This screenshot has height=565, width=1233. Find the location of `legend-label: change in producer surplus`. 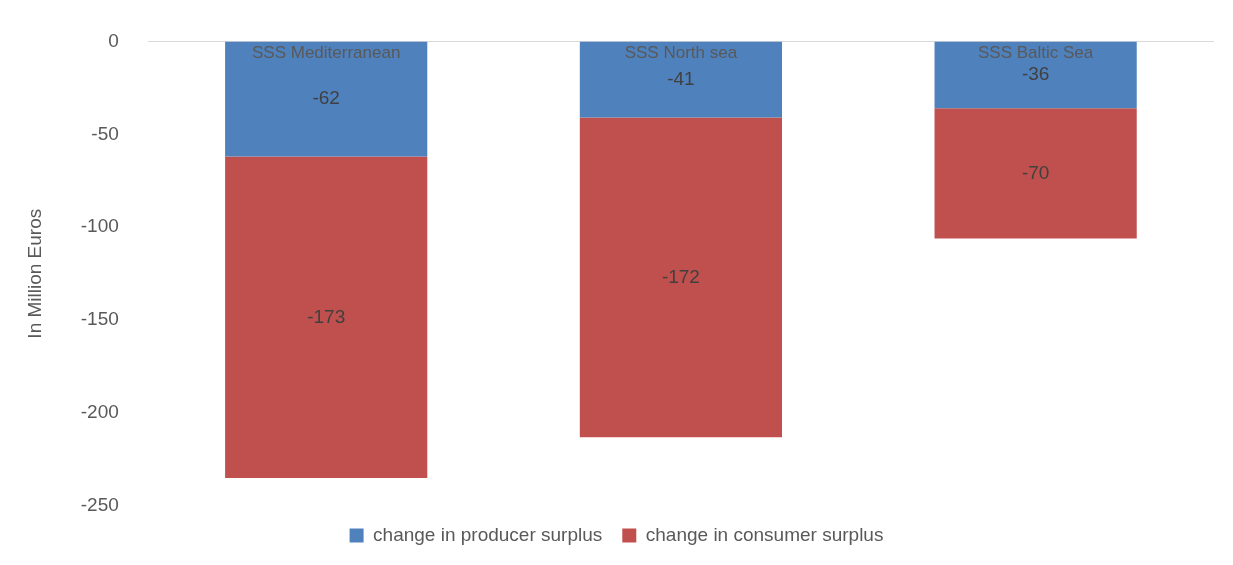

legend-label: change in producer surplus is located at coordinates (488, 534).